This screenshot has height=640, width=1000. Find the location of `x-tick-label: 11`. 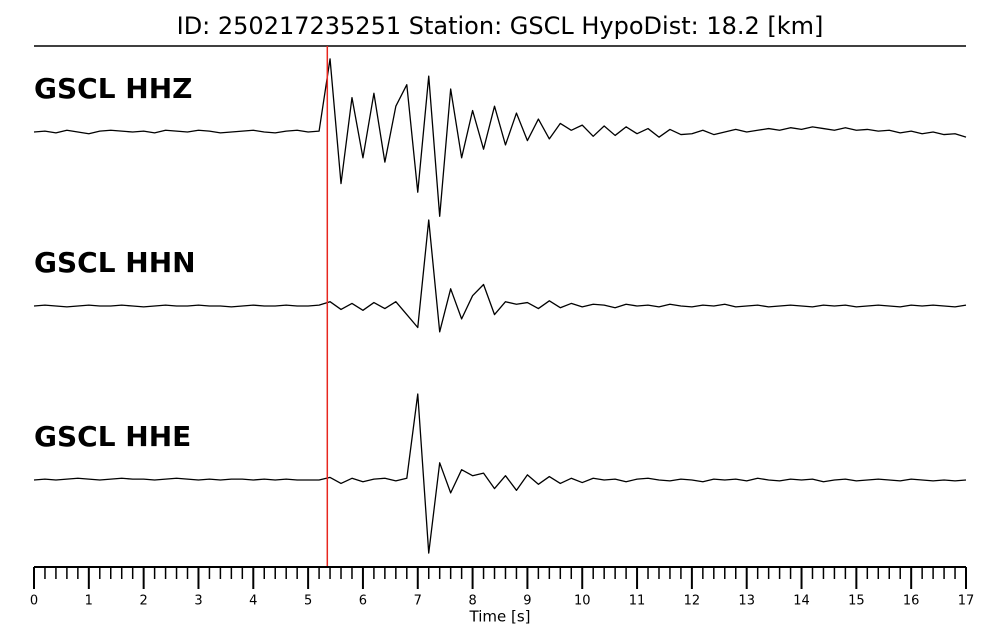

x-tick-label: 11 is located at coordinates (637, 601).